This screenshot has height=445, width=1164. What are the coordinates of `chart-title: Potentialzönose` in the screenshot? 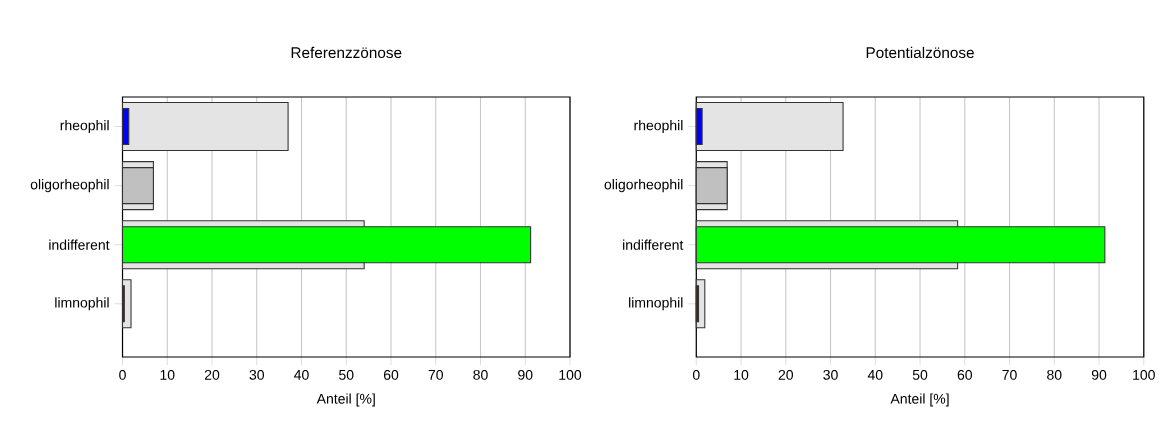 It's located at (920, 52).